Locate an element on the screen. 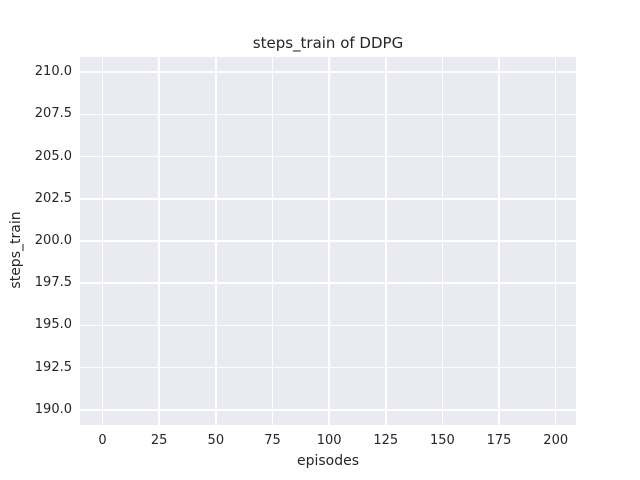 The image size is (640, 480). y-tick-label: 195.0 is located at coordinates (53, 325).